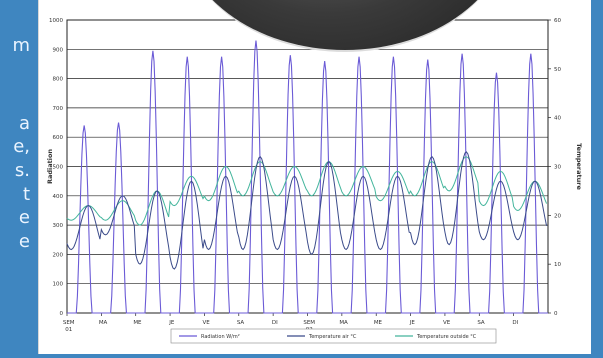  Describe the element at coordinates (58, 109) in the screenshot. I see `y-left-tick-label: 700` at that location.